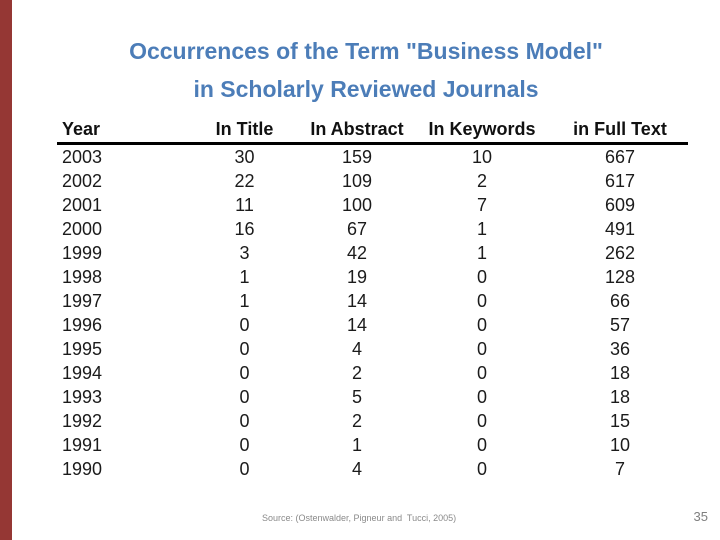  I want to click on table-row: 1999 3 42 1 262, so click(372, 253).